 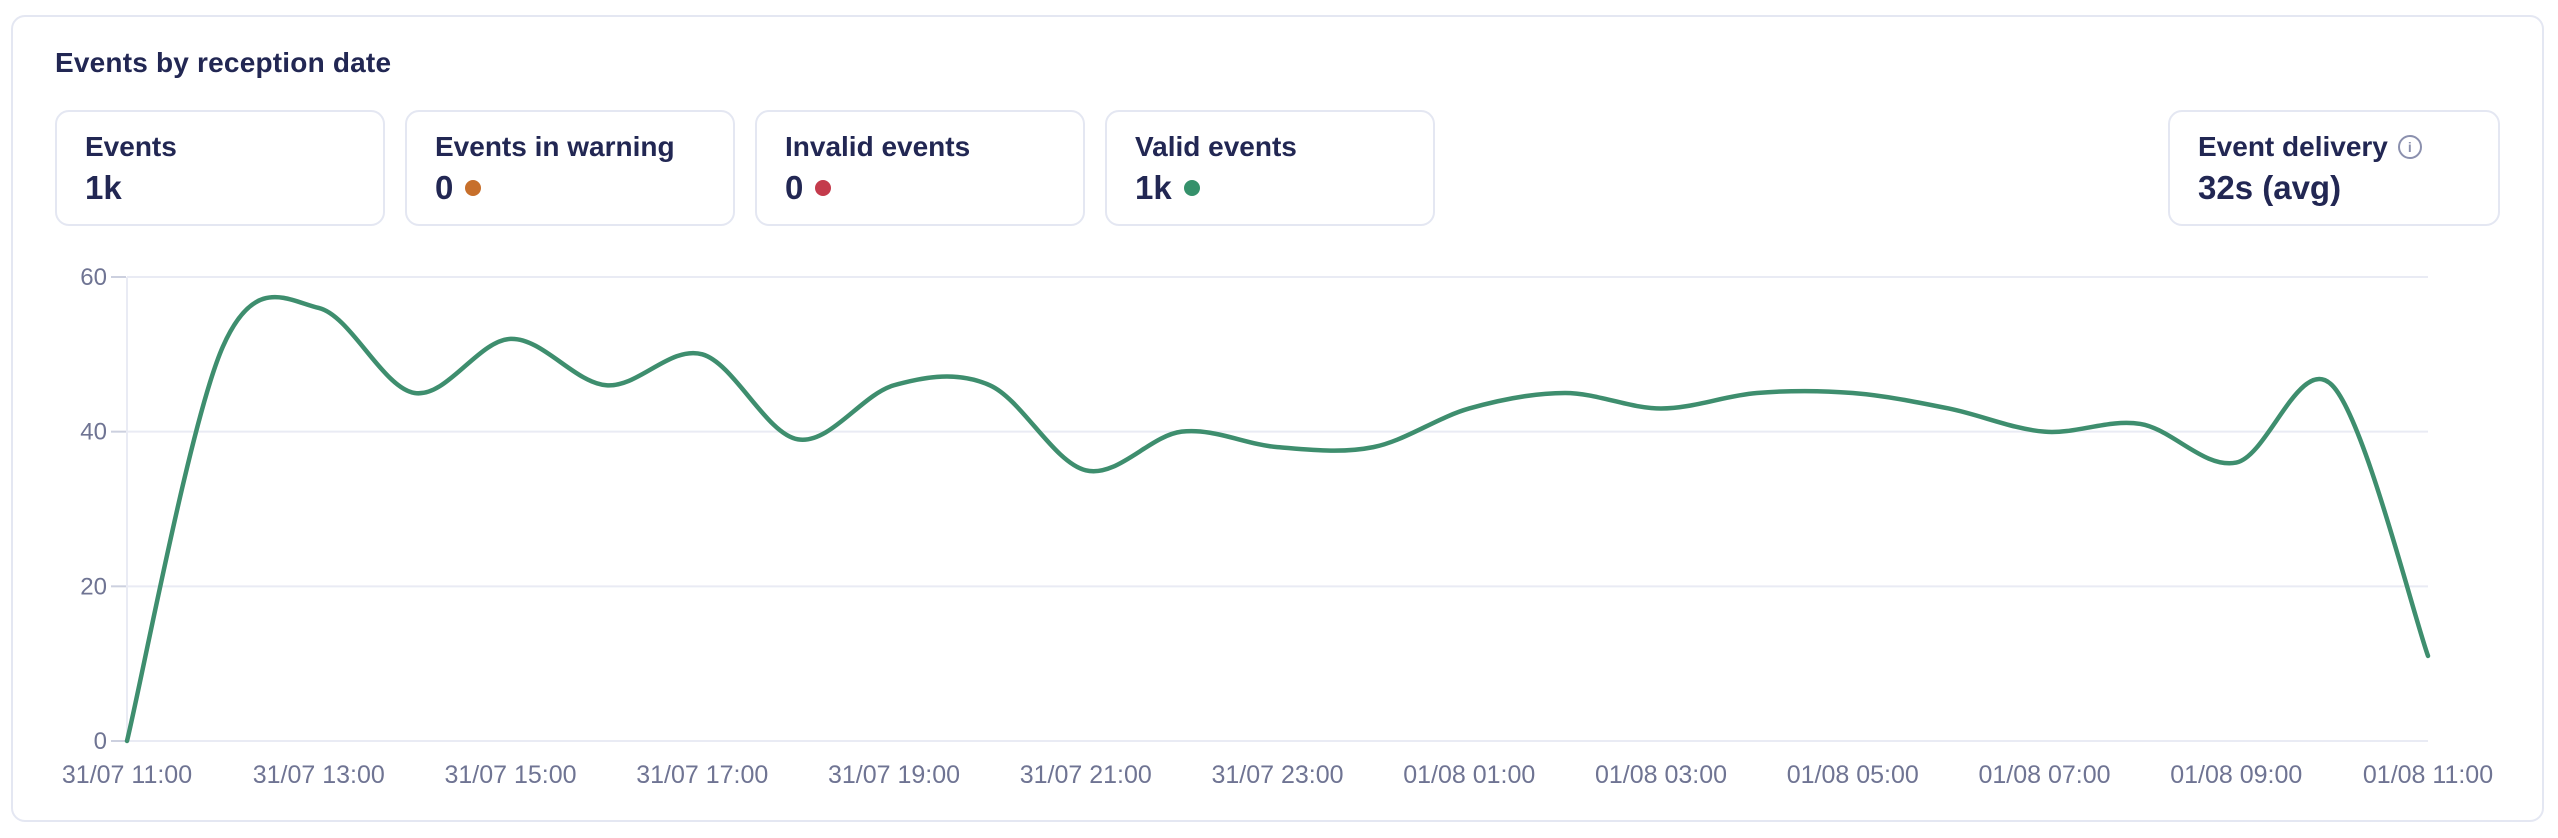 I want to click on stat-value: 32s (avg), so click(x=2270, y=187).